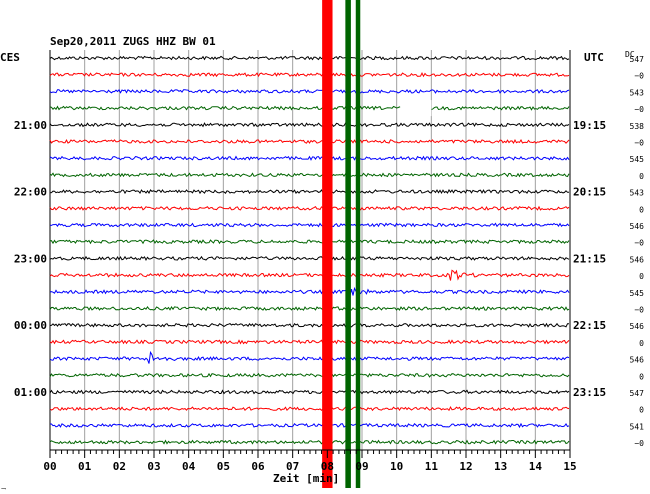 The width and height of the screenshot is (650, 494). What do you see at coordinates (589, 392) in the screenshot?
I see `right-time-label: 23:15` at bounding box center [589, 392].